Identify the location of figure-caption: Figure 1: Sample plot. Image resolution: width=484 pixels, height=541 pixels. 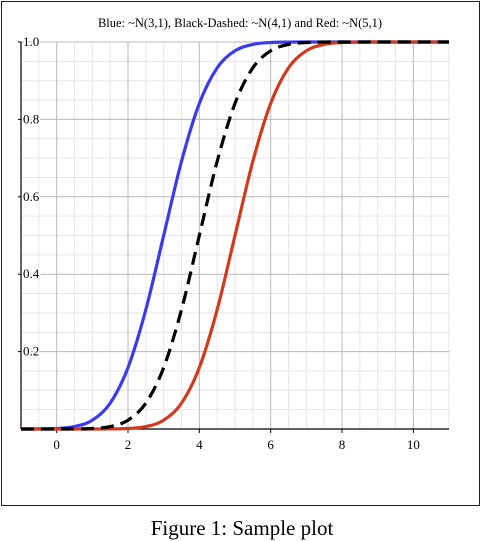
(242, 528).